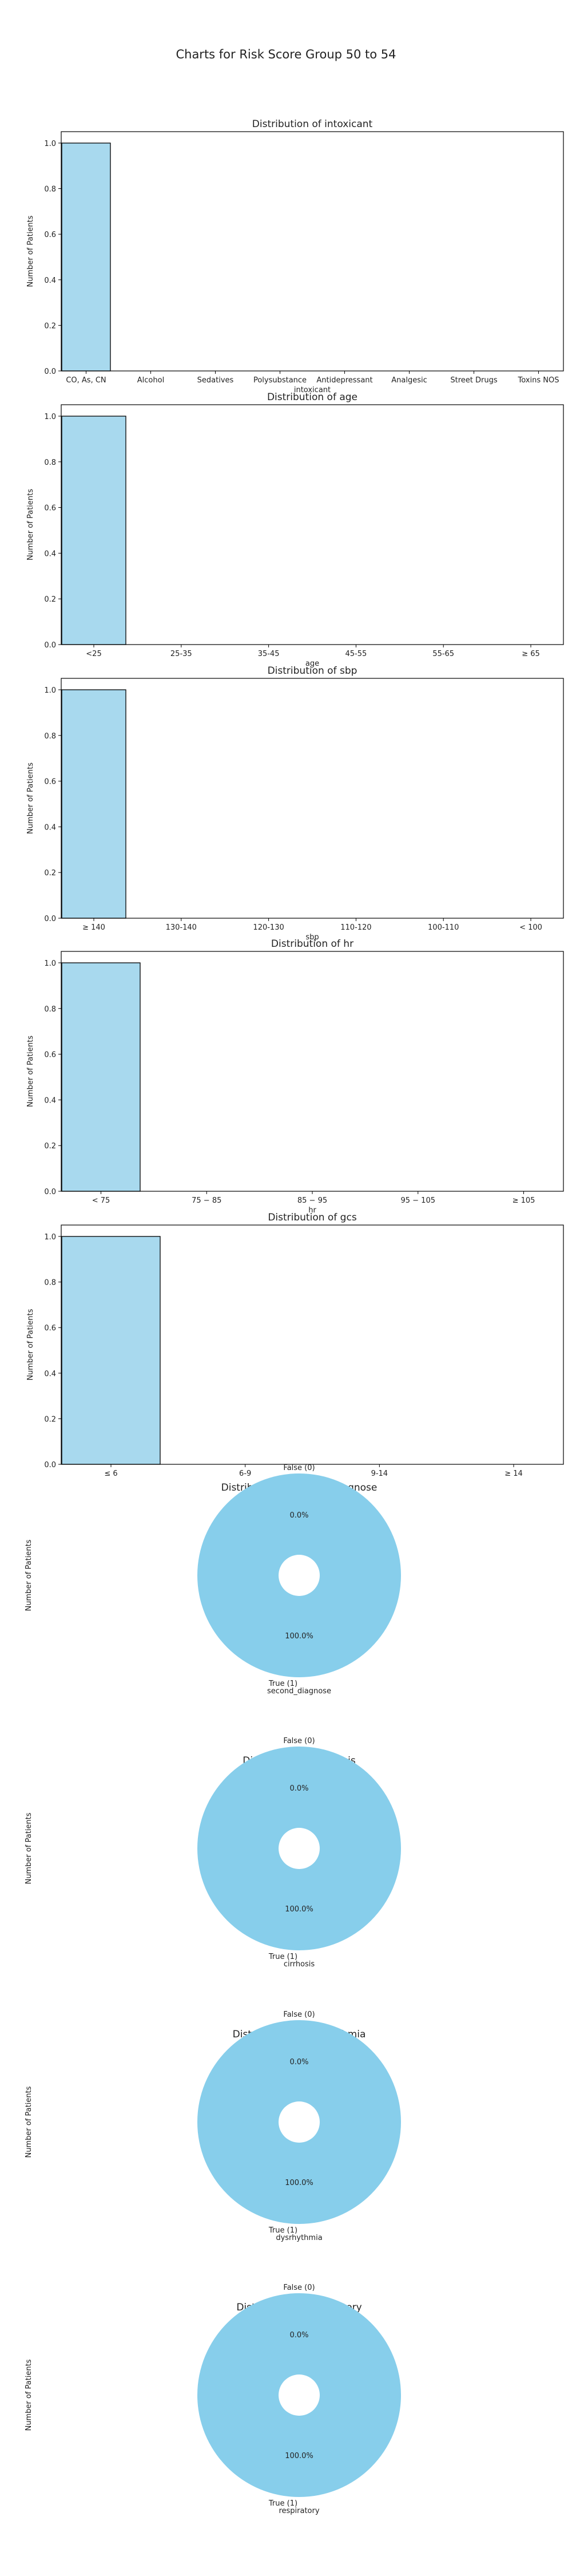 This screenshot has width=572, height=2576. Describe the element at coordinates (280, 380) in the screenshot. I see `x-tick-label: Polysubstance` at that location.